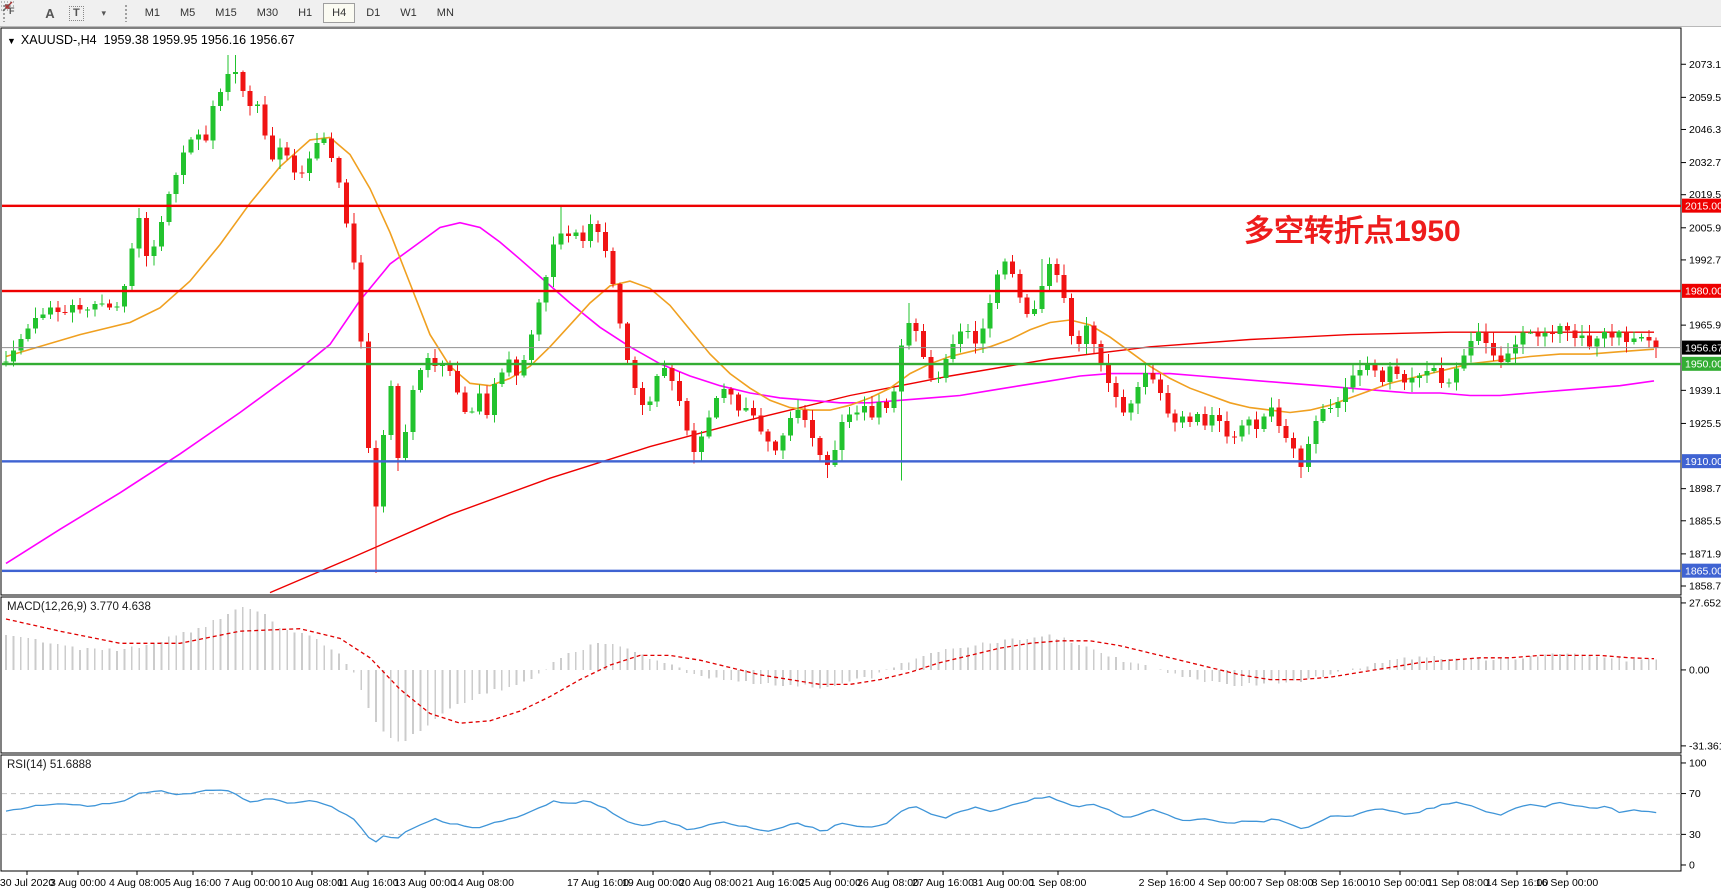 This screenshot has height=893, width=1721. Describe the element at coordinates (50, 13) in the screenshot. I see `text-tool-button: A` at that location.